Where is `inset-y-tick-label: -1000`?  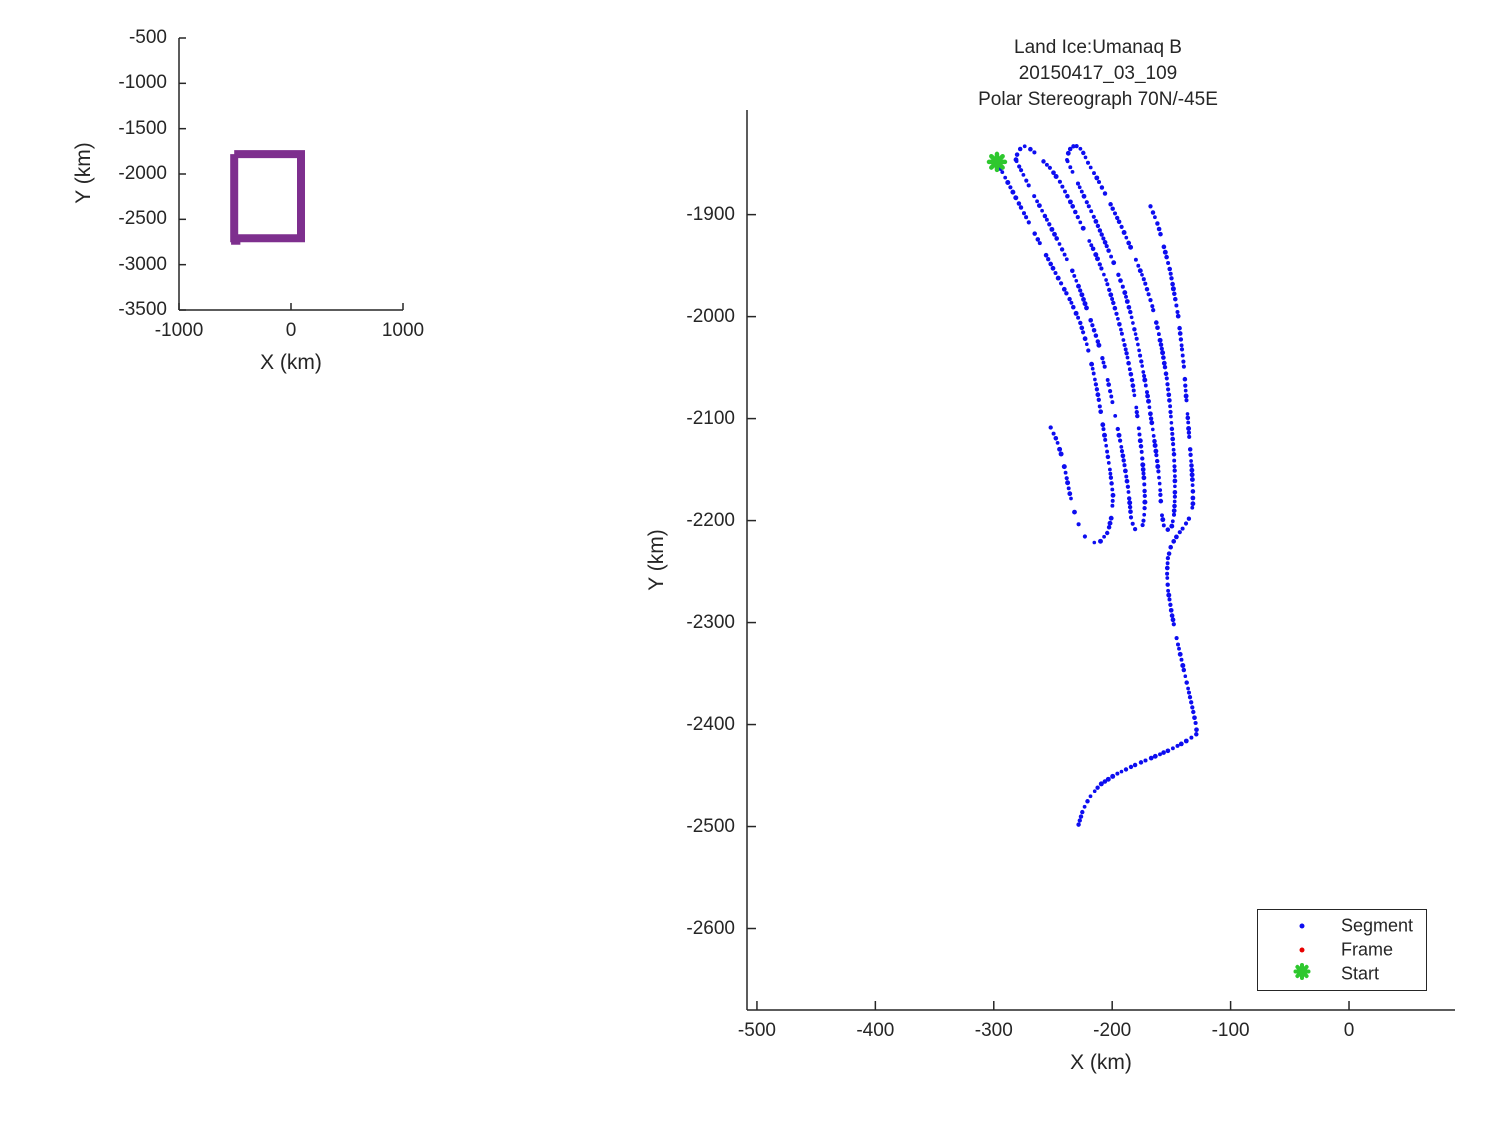 inset-y-tick-label: -1000 is located at coordinates (142, 83).